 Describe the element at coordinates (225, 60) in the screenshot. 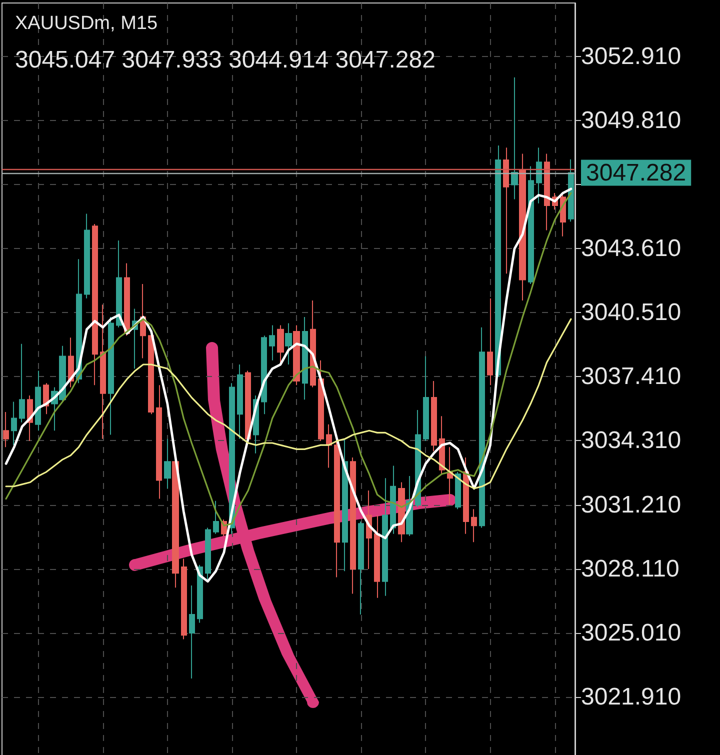

I see `text: 3045.047 3047.933 3044.914 3047.282` at that location.